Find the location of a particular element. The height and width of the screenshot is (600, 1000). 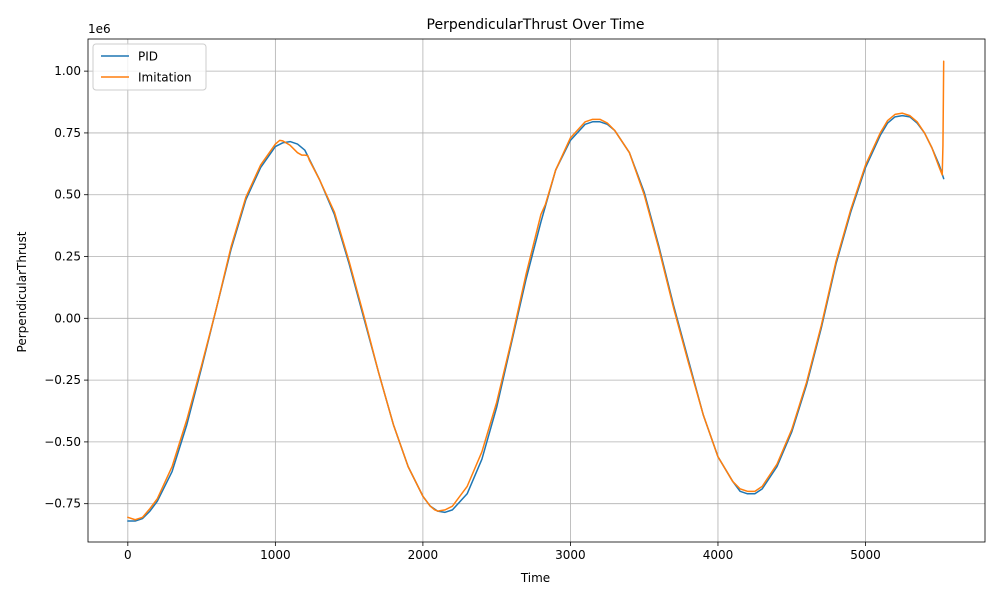

y-tick-label: −0.50 is located at coordinates (62, 442).